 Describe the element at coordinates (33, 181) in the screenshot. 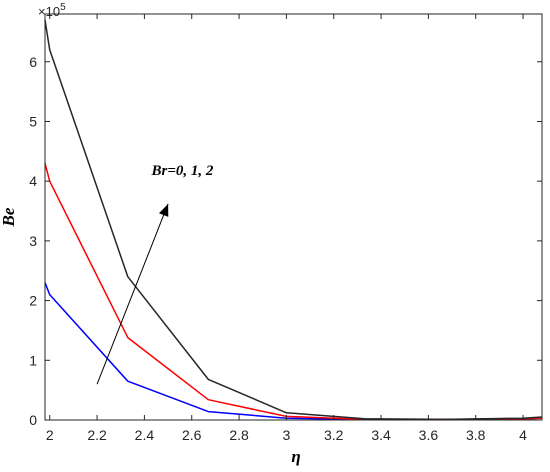

I see `y-tick-label: 4` at that location.